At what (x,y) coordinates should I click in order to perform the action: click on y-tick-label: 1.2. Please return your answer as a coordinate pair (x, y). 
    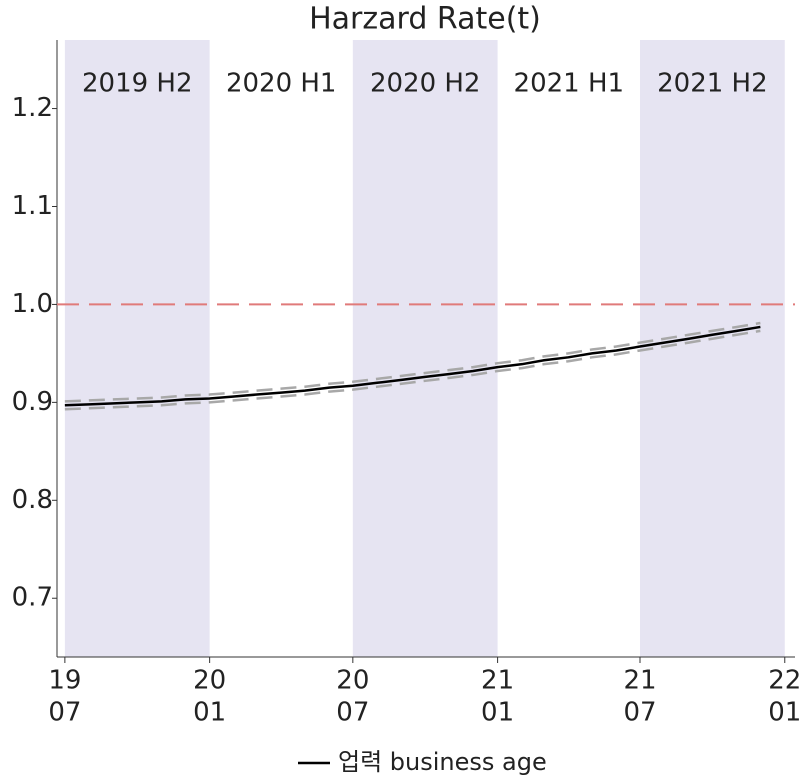
    Looking at the image, I should click on (32, 108).